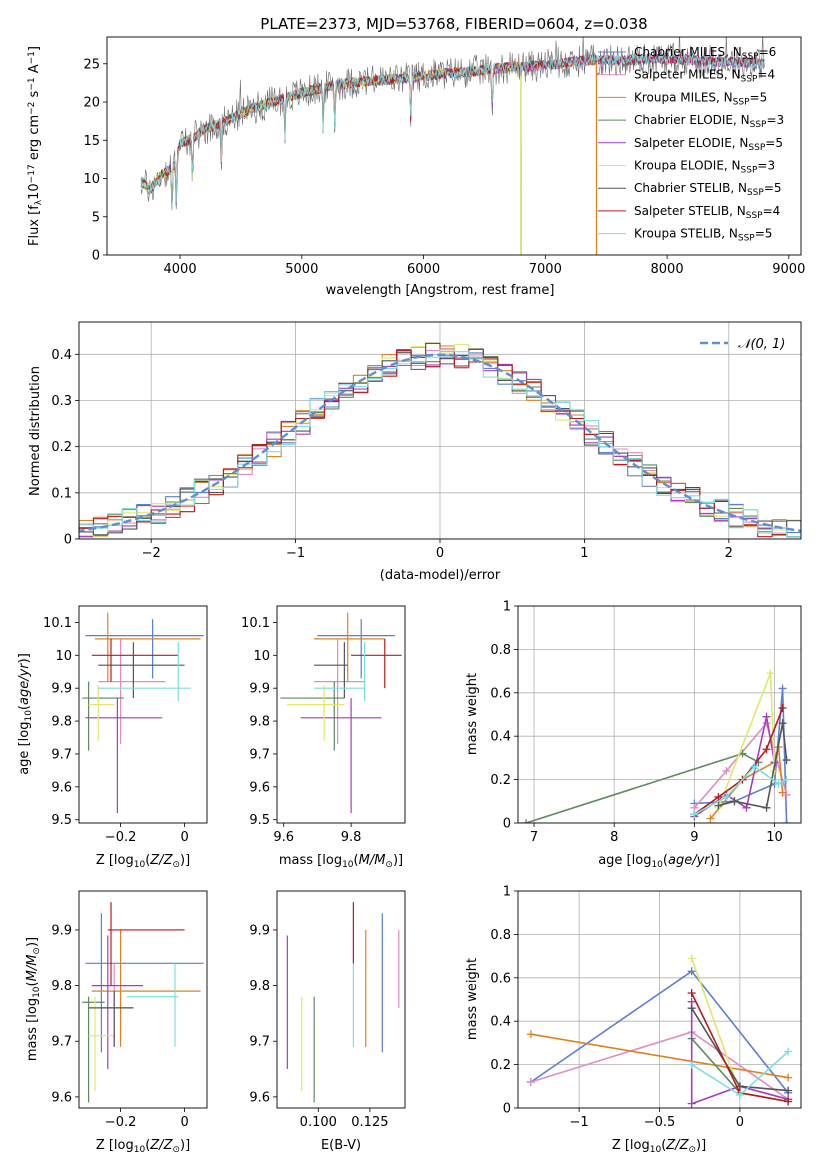 This screenshot has width=819, height=1170. What do you see at coordinates (707, 212) in the screenshot?
I see `legend-label: Salpeter STELIB, NSSP=4` at bounding box center [707, 212].